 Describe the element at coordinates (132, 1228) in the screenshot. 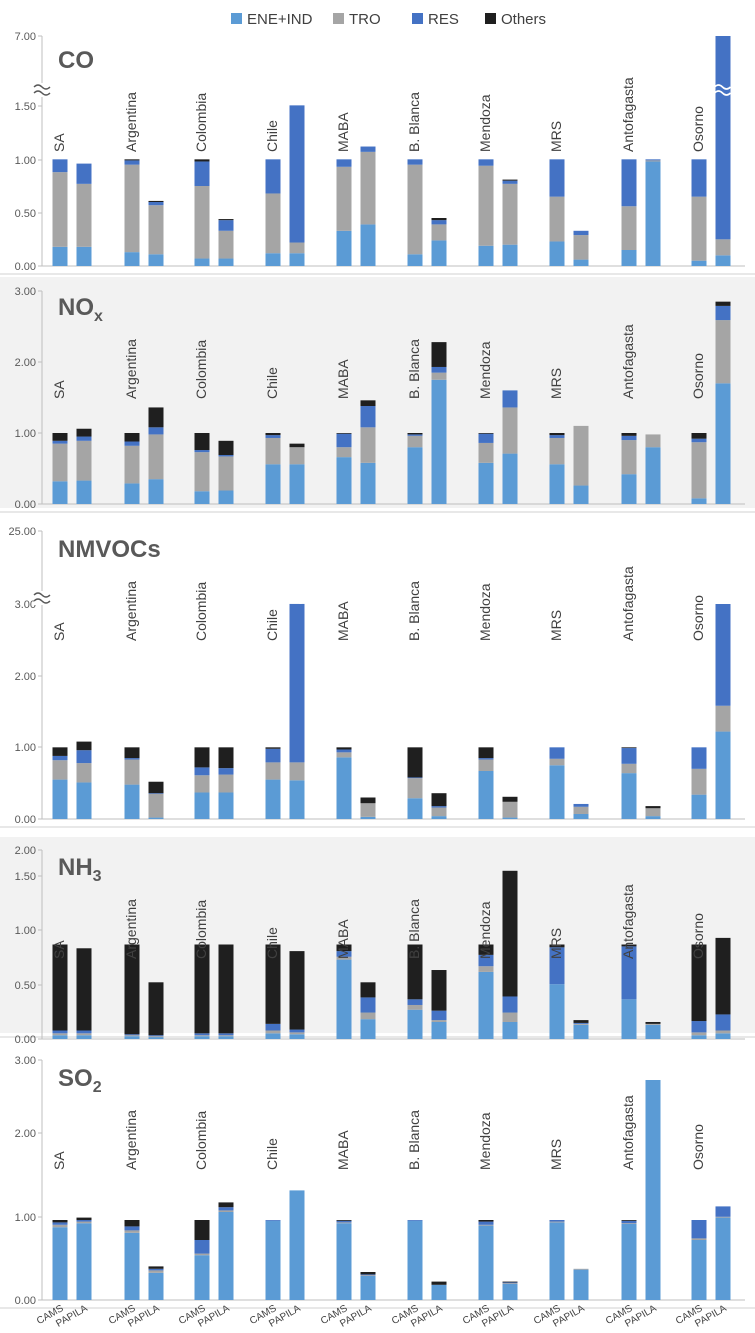

I see `bar-cams-argentina-res` at that location.